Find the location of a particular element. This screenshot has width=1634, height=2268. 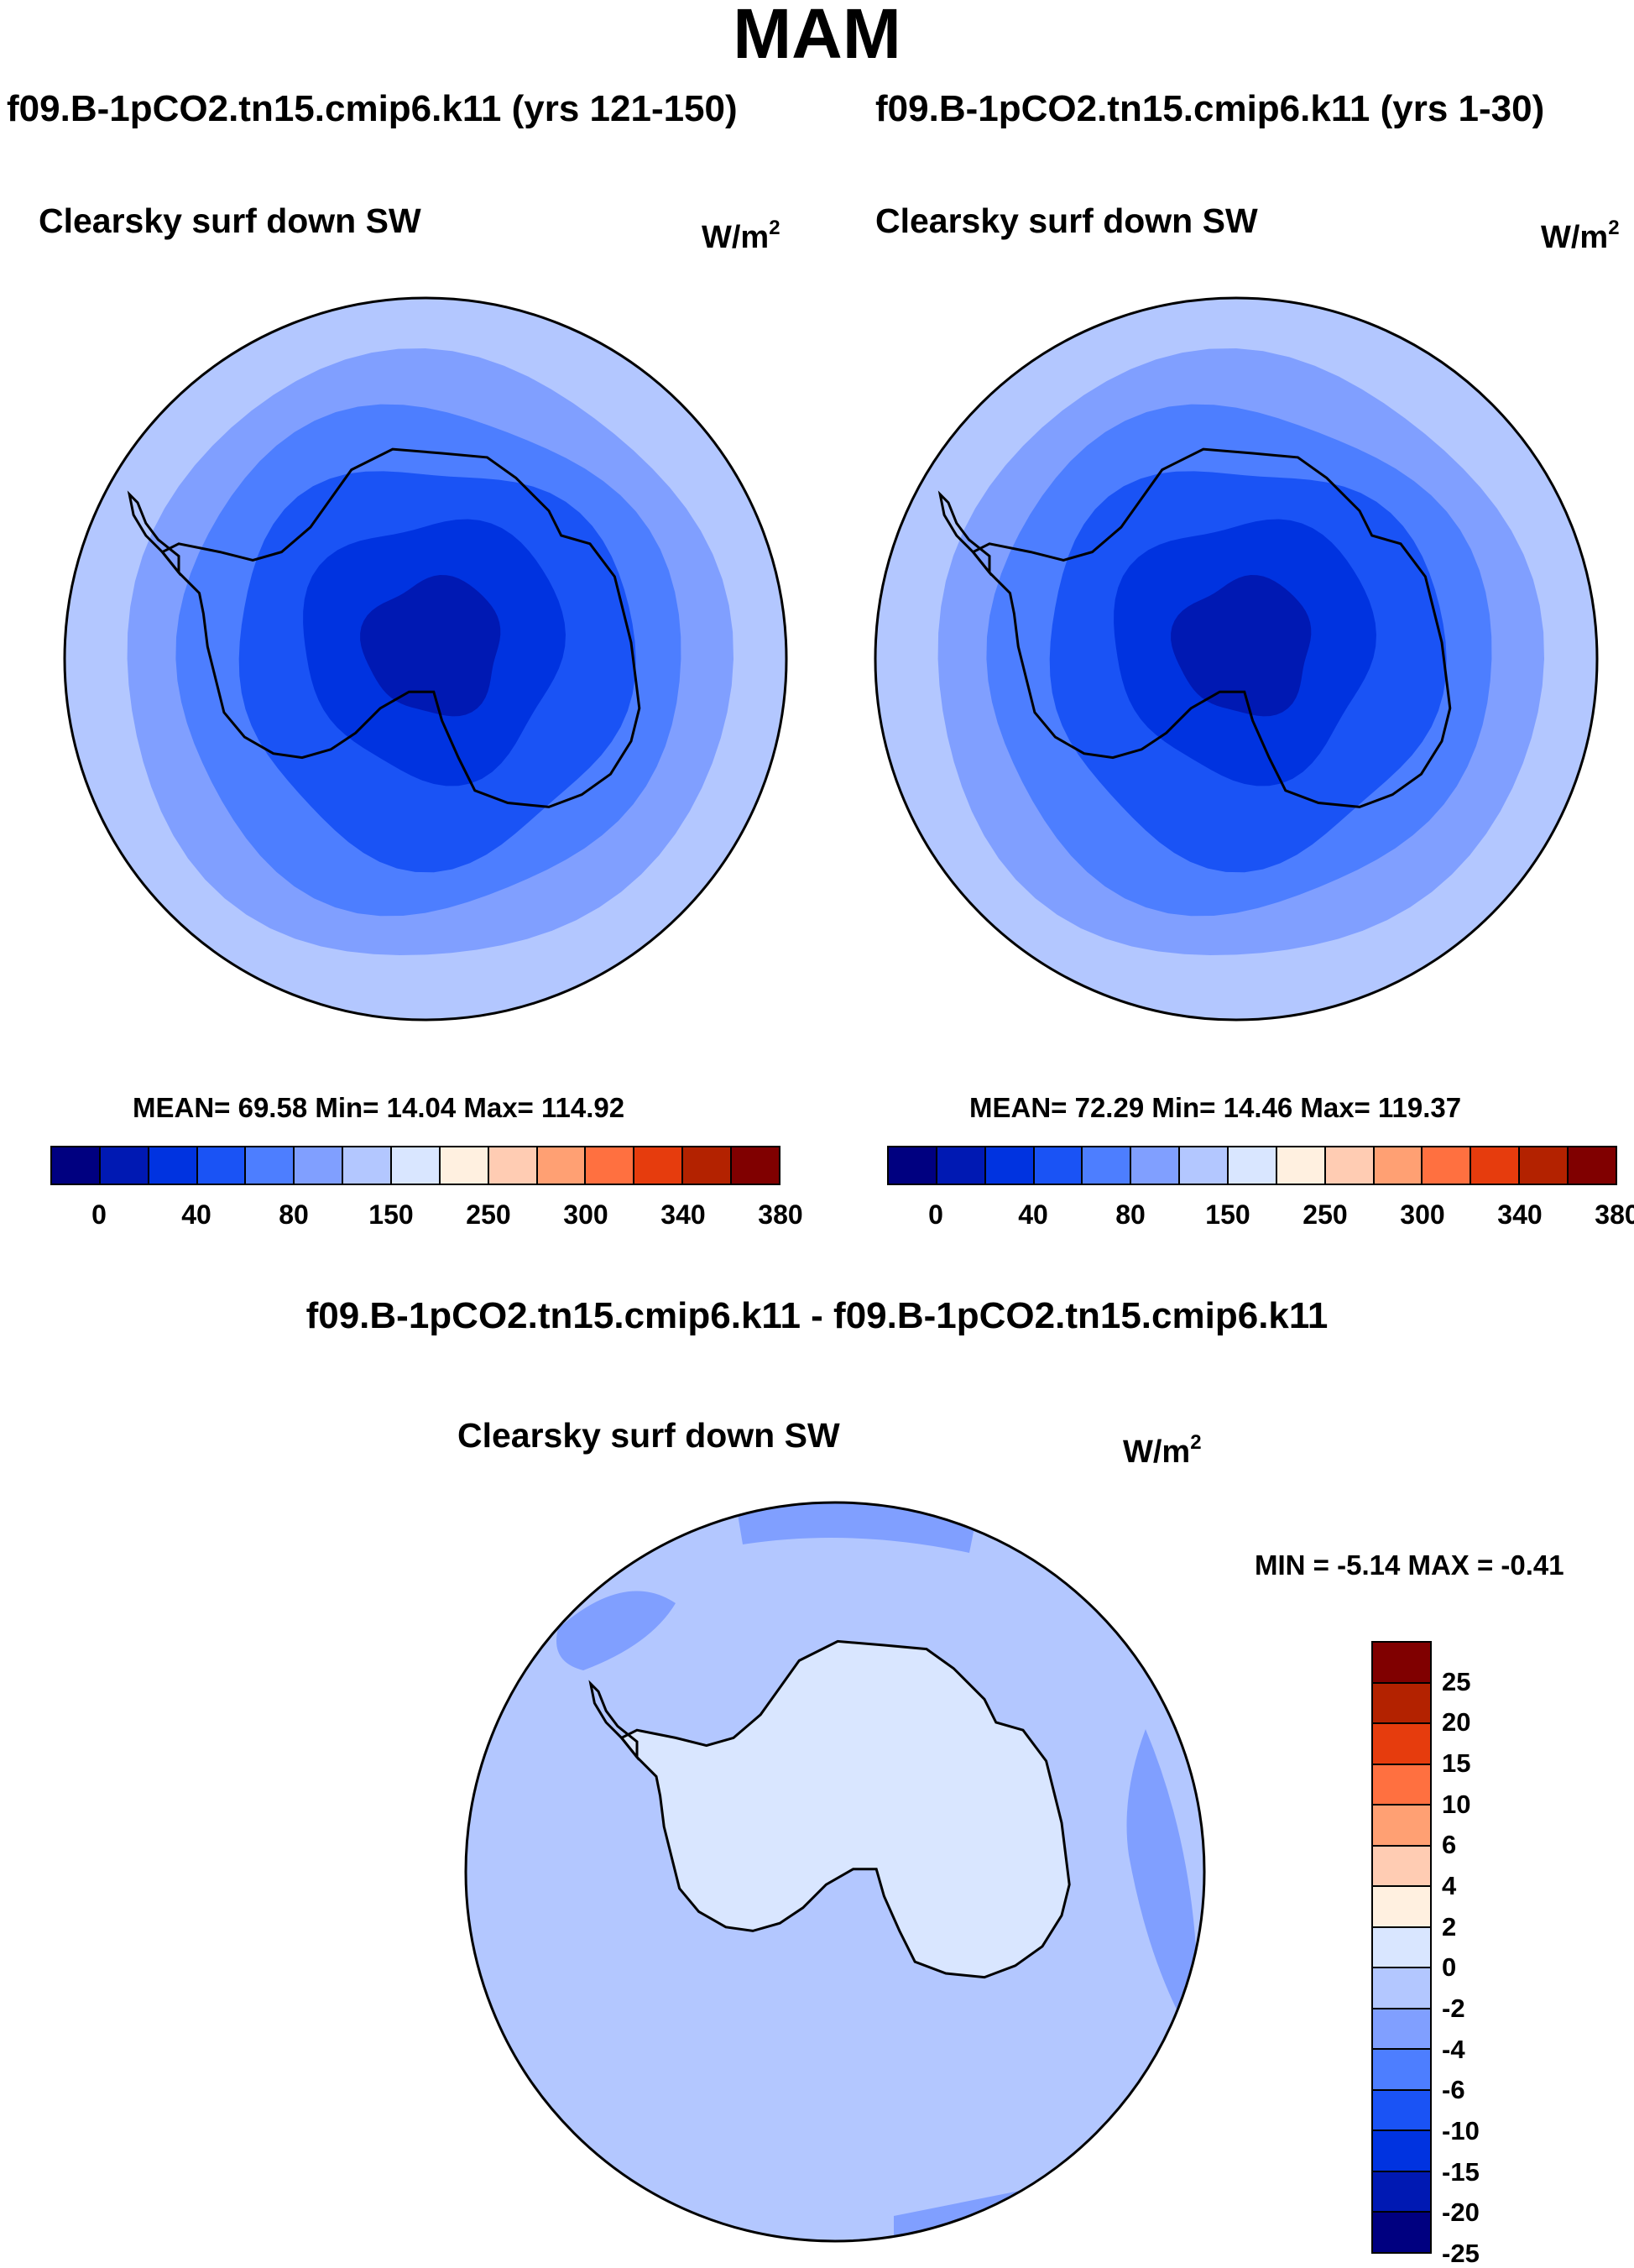

left-colorbar is located at coordinates (415, 1165).